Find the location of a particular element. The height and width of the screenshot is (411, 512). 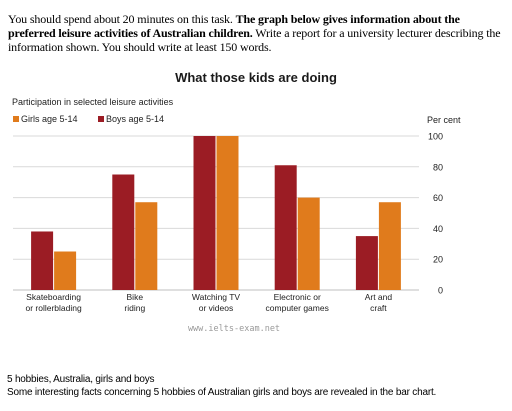

y-tick-label: 100 is located at coordinates (435, 137).